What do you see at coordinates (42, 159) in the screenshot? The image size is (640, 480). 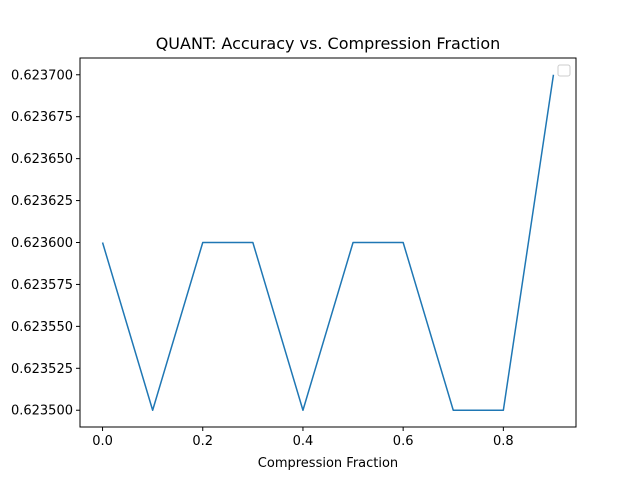 I see `y-tick-label: 0.623650` at bounding box center [42, 159].